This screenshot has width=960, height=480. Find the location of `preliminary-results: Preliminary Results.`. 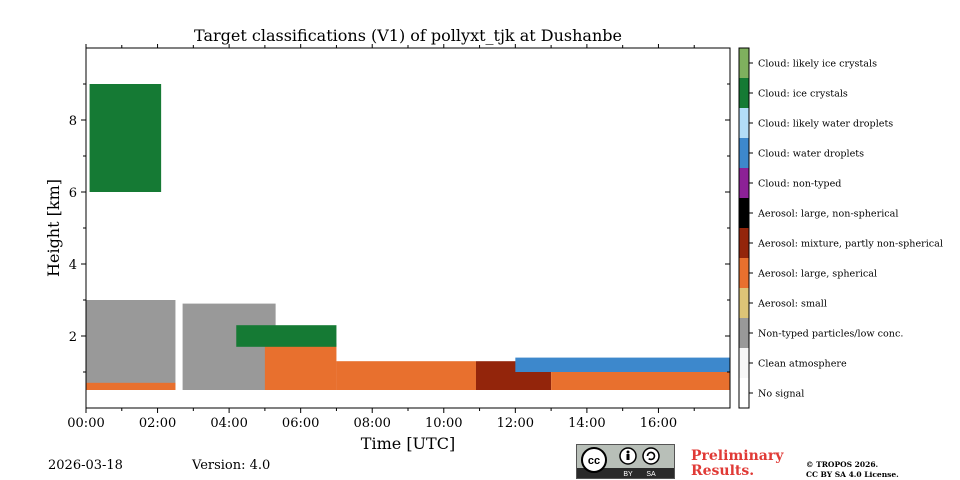

preliminary-results: Preliminary Results. is located at coordinates (737, 463).